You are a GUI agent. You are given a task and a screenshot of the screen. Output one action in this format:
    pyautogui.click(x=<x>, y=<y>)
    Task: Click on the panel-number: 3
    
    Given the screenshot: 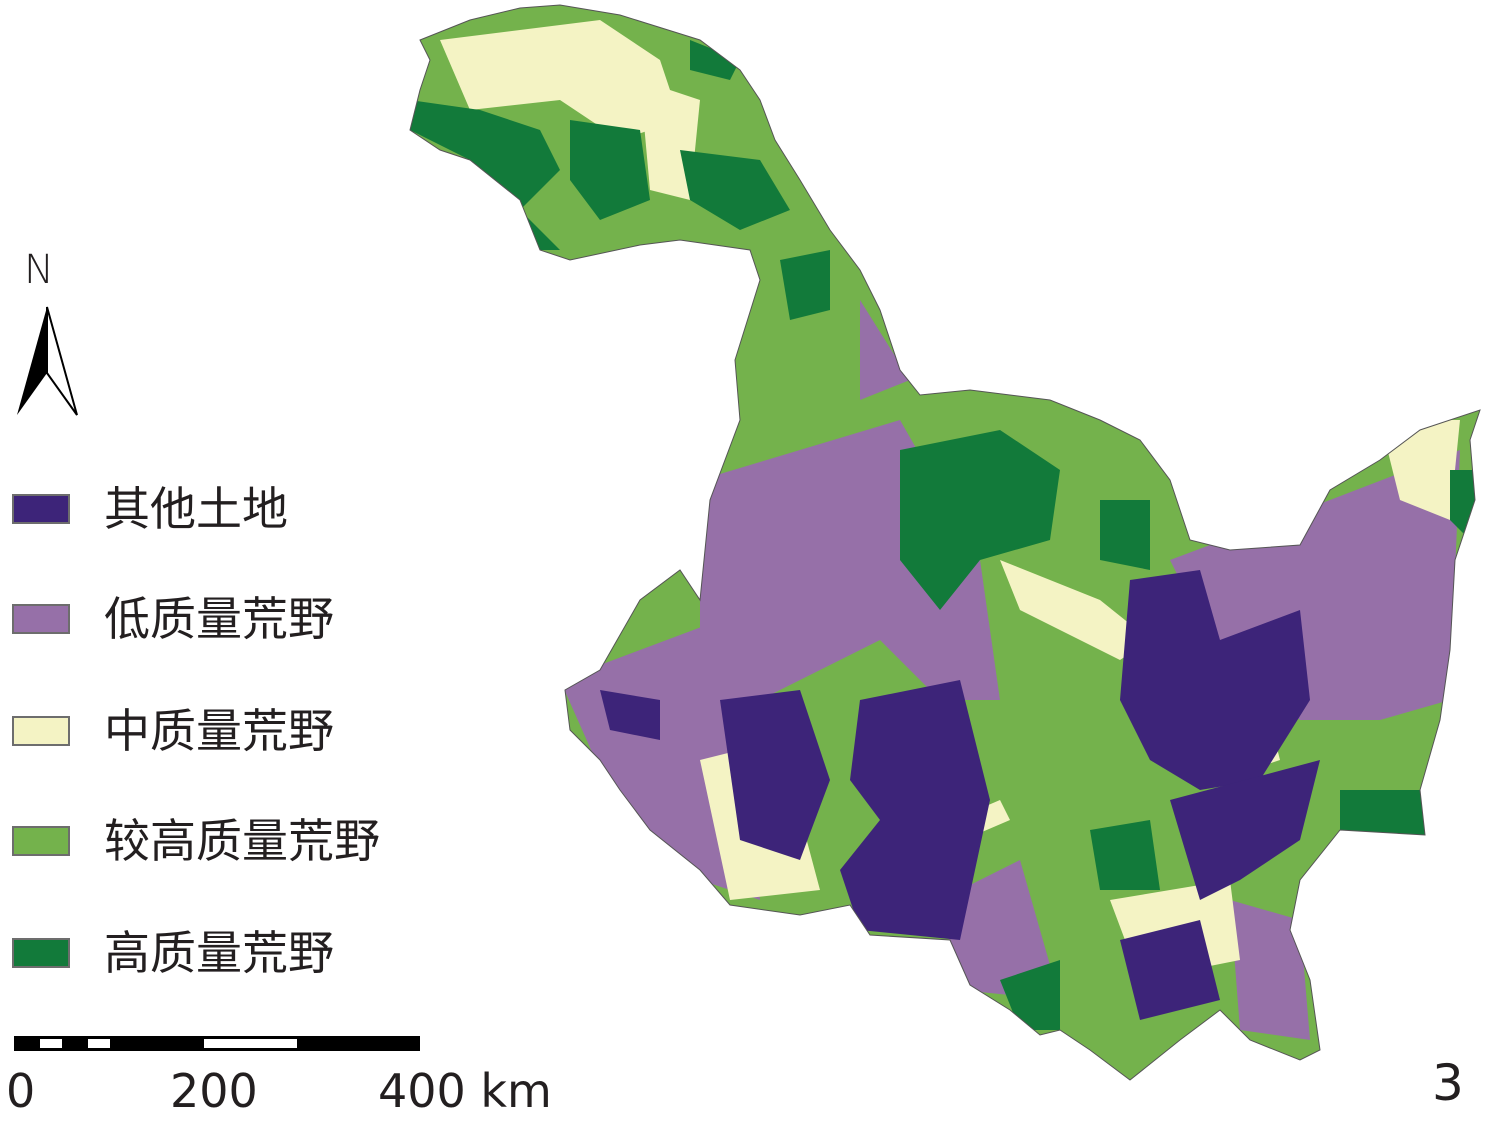 What is the action you would take?
    pyautogui.click(x=1448, y=1083)
    